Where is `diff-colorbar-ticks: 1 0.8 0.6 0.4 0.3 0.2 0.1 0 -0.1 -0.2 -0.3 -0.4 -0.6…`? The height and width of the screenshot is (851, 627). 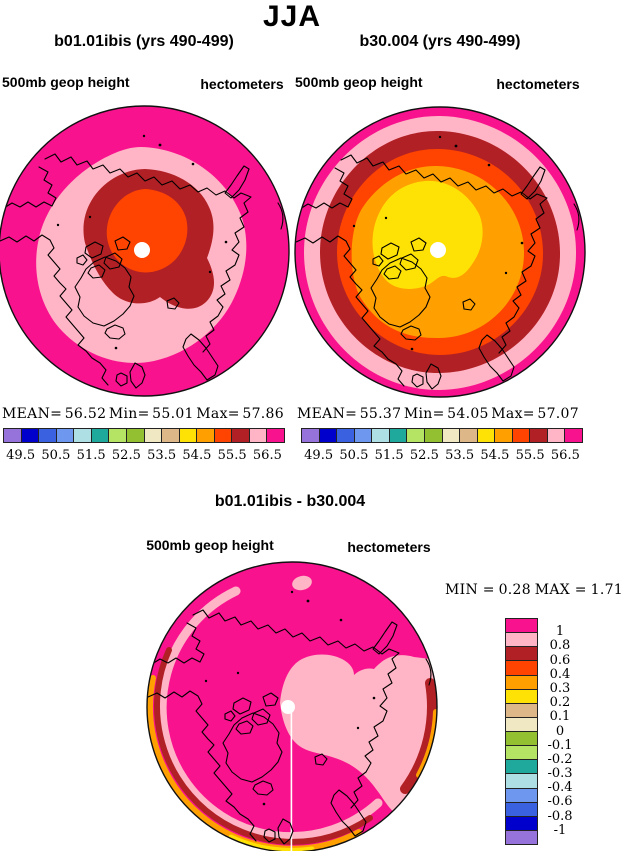 diff-colorbar-ticks: 1 0.8 0.6 0.4 0.3 0.2 0.1 0 -0.1 -0.2 -0.3 -0.4 -0.6… is located at coordinates (560, 731).